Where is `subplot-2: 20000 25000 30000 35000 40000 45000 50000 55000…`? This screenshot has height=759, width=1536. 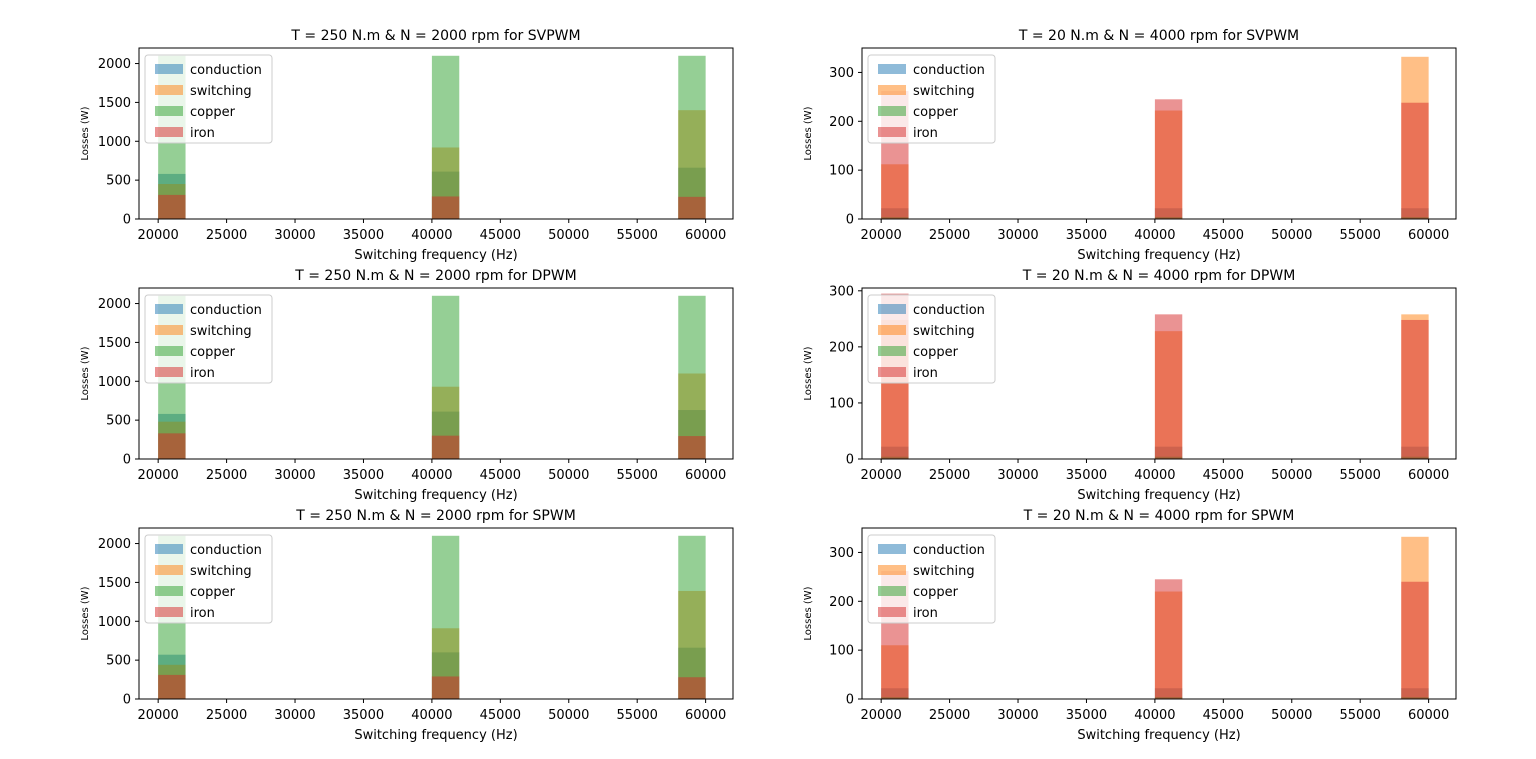
subplot-2: 20000 25000 30000 35000 40000 45000 50000 55000… is located at coordinates (1130, 145).